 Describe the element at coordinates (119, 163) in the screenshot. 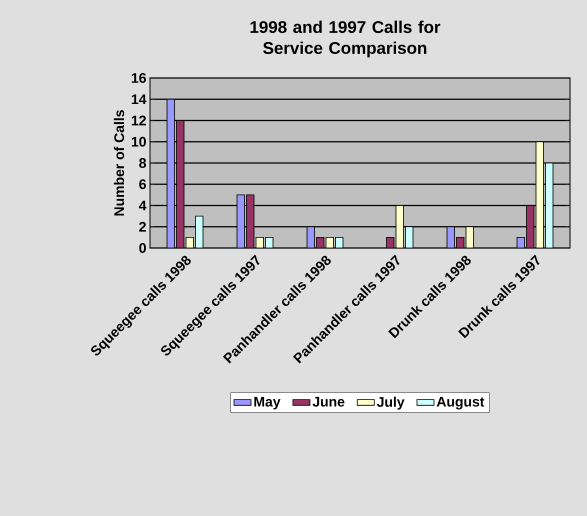

I see `y-axis-title: Number of Calls` at that location.